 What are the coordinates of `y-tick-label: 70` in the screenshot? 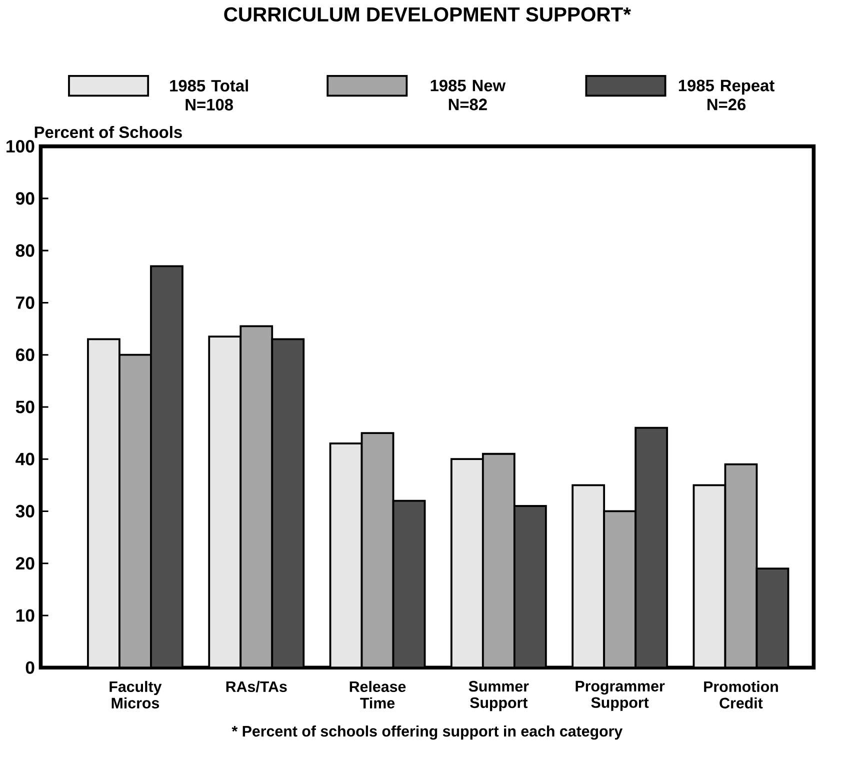 It's located at (25, 302).